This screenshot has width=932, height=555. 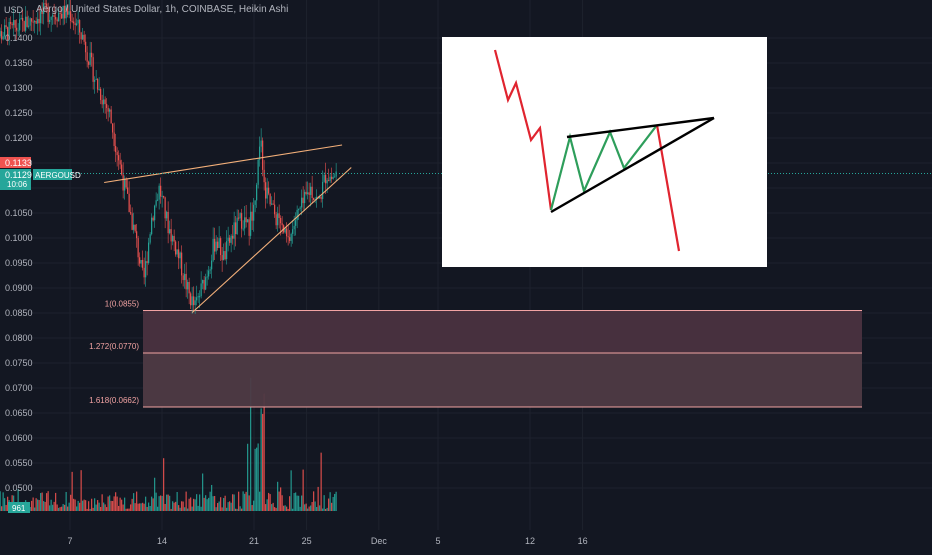 I want to click on fib-level-label: 1.272(0.0770), so click(x=114, y=346).